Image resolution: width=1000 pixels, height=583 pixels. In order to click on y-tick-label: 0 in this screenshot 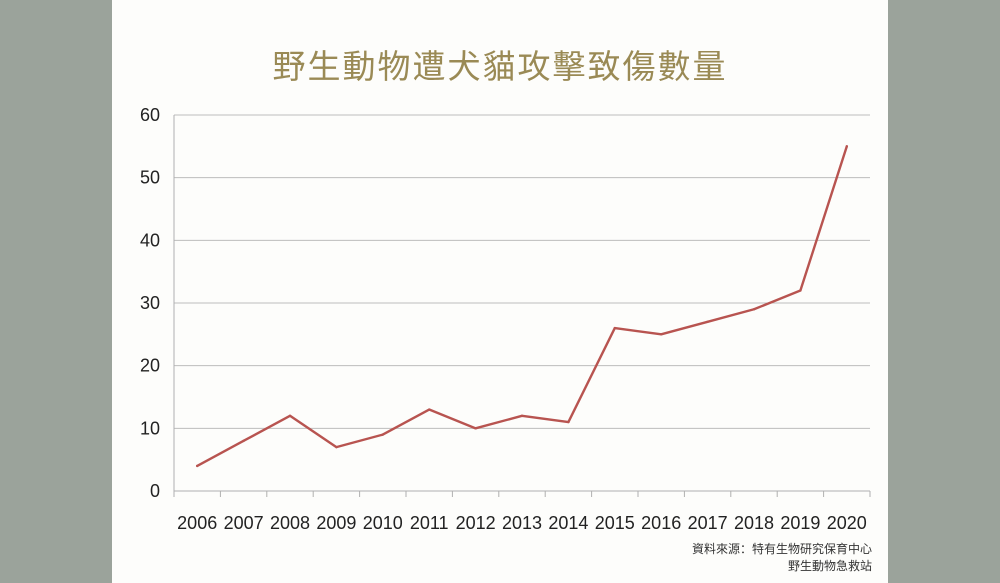, I will do `click(155, 491)`.